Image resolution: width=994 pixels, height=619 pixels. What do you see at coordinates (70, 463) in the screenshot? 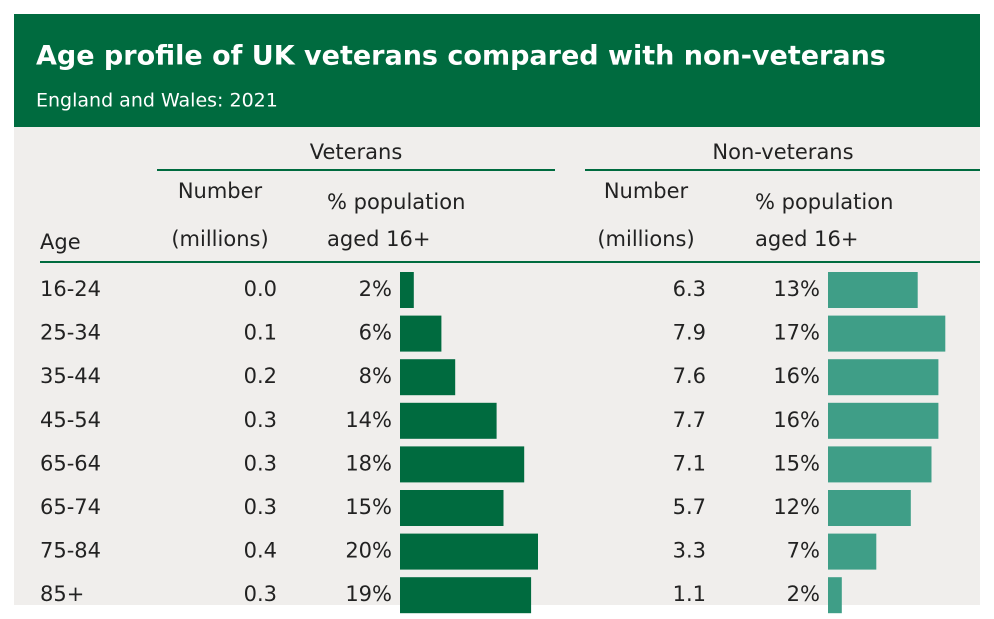
I see `age-label: 65-64` at bounding box center [70, 463].